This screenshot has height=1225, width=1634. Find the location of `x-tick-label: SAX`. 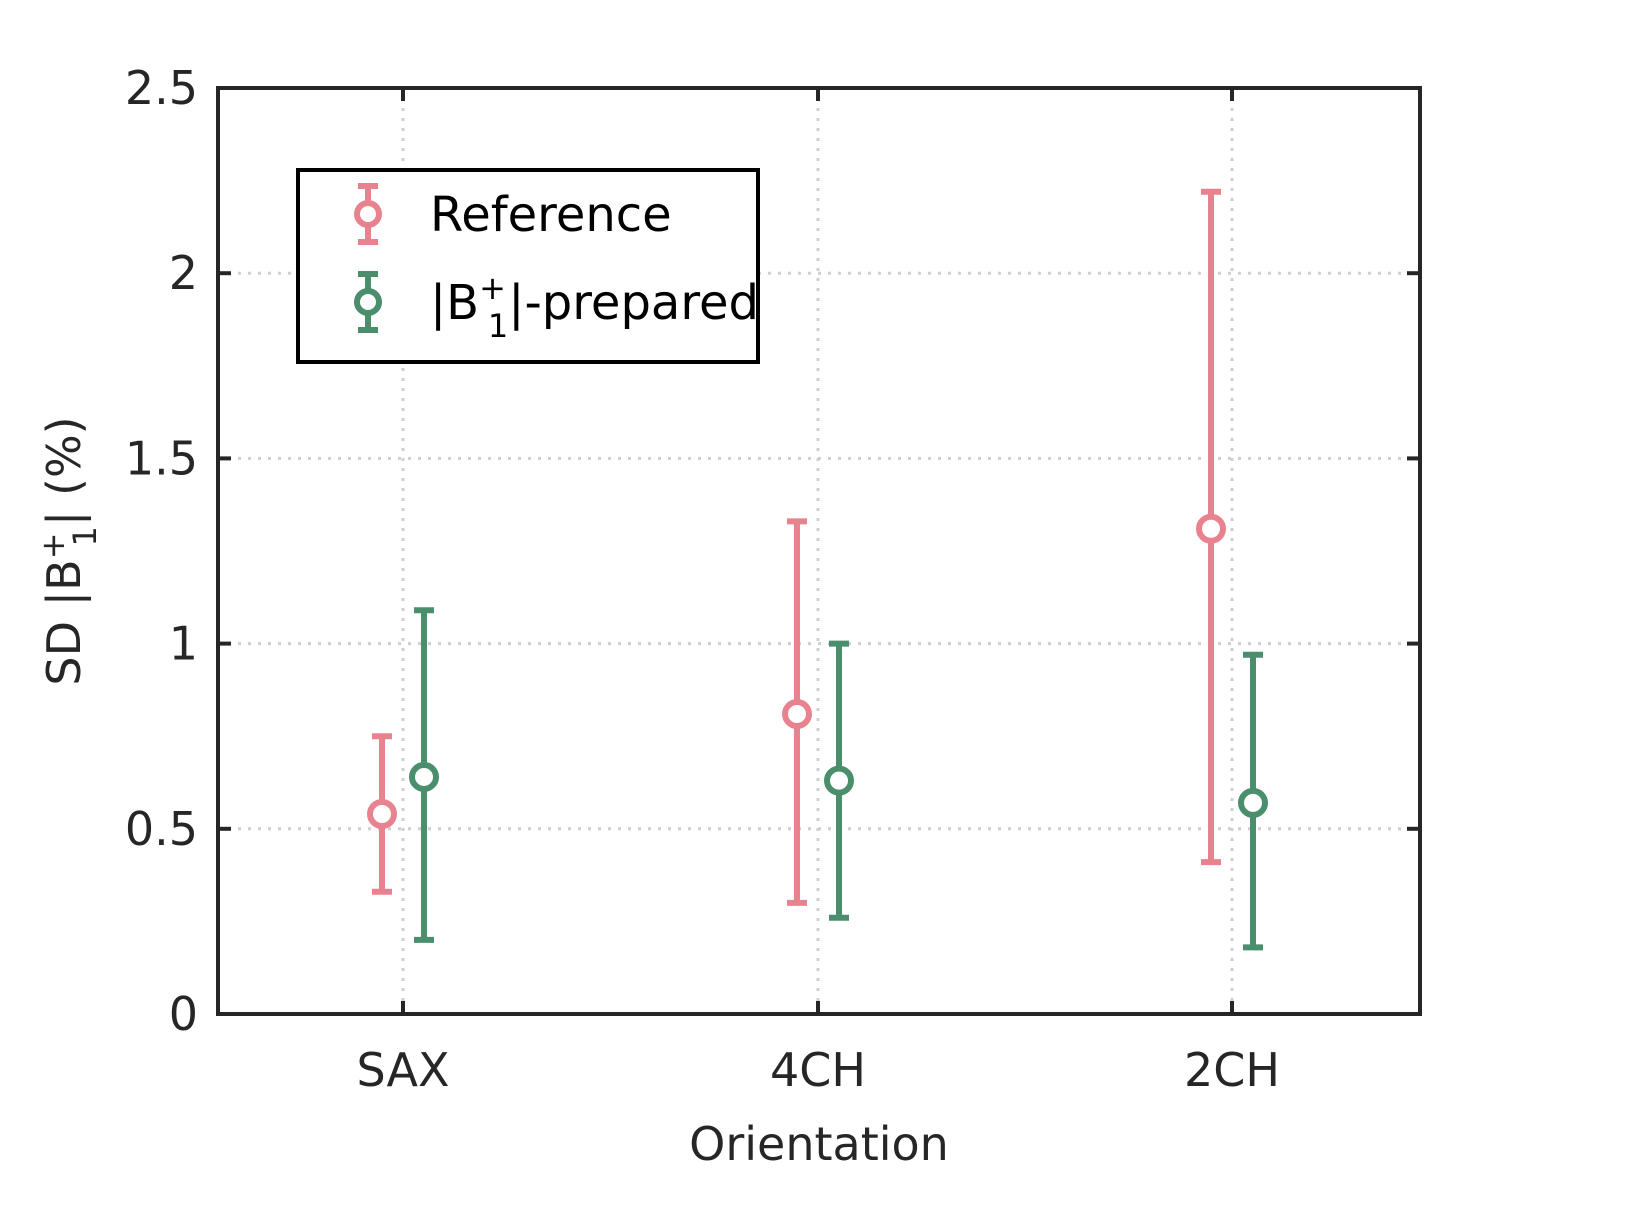

x-tick-label: SAX is located at coordinates (402, 1070).